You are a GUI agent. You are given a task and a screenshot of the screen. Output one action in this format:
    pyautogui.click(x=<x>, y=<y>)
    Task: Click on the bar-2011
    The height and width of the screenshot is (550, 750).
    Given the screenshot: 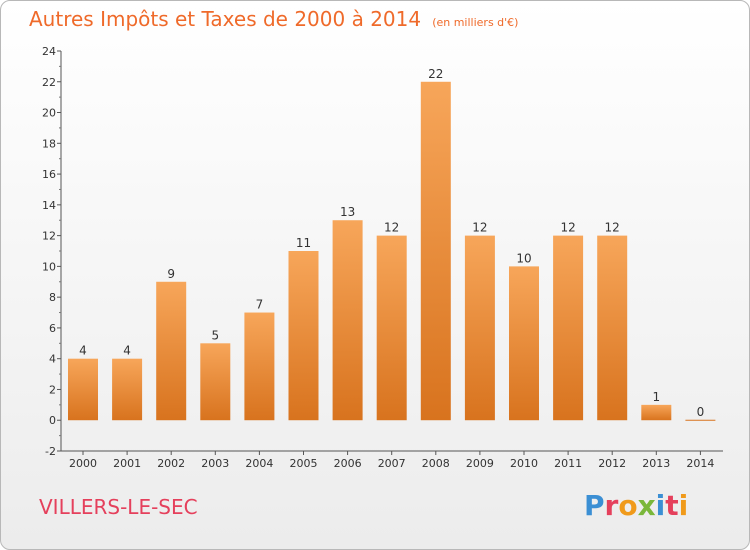 What is the action you would take?
    pyautogui.click(x=568, y=328)
    